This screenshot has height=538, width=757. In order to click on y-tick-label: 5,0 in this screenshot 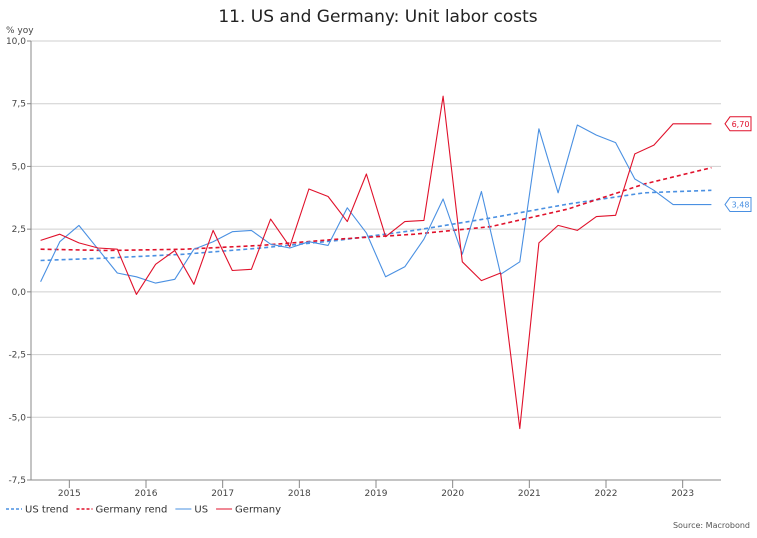, I will do `click(19, 167)`.